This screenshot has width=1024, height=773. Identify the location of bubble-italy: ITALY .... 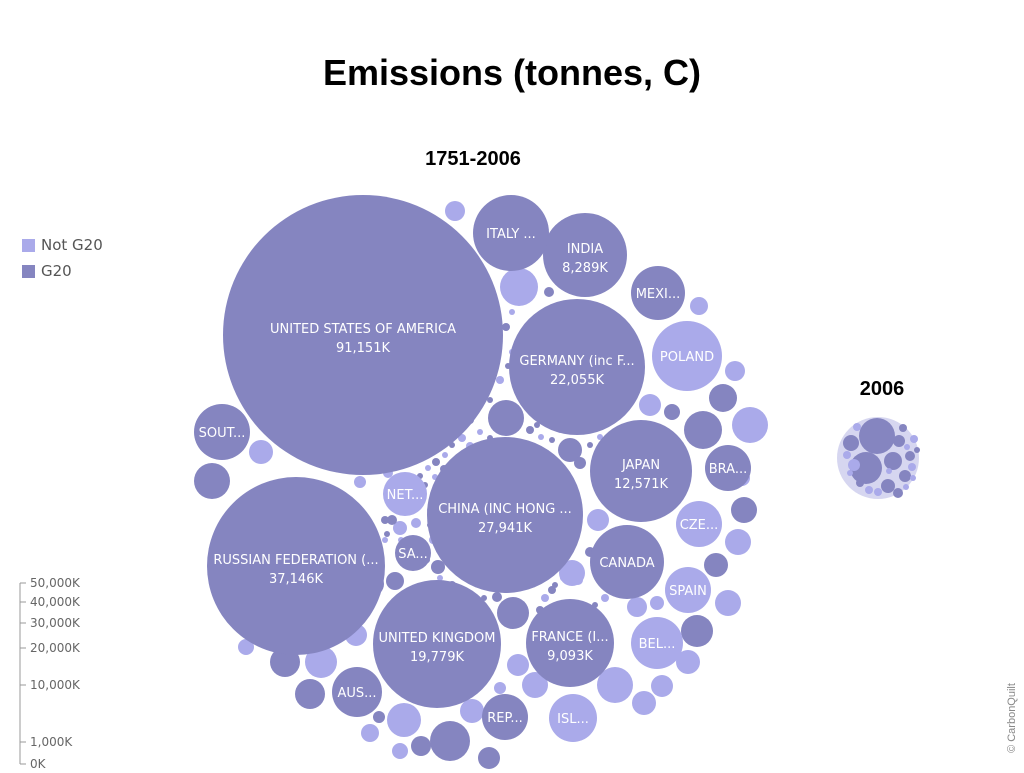
(511, 233).